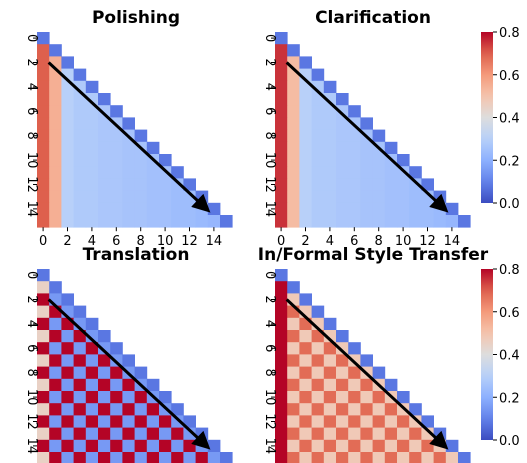  Describe the element at coordinates (31, 299) in the screenshot. I see `y-tick-label: 2` at that location.